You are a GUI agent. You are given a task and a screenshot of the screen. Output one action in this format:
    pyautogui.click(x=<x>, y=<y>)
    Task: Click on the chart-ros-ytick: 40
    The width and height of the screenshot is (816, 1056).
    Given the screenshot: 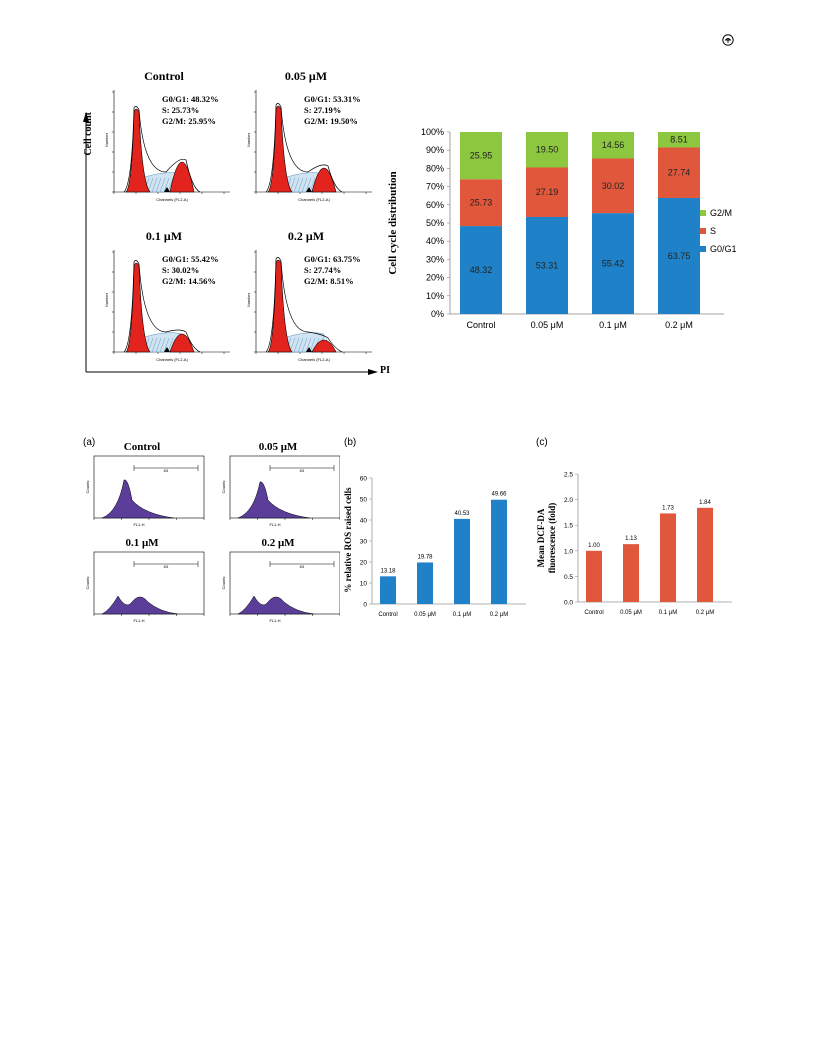 What is the action you would take?
    pyautogui.click(x=364, y=521)
    